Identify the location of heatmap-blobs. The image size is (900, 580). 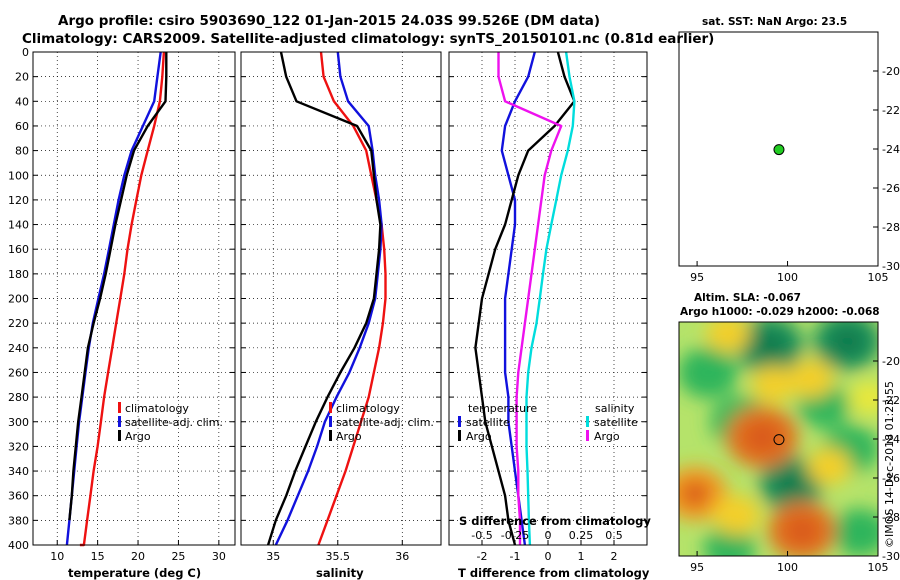
(778, 439).